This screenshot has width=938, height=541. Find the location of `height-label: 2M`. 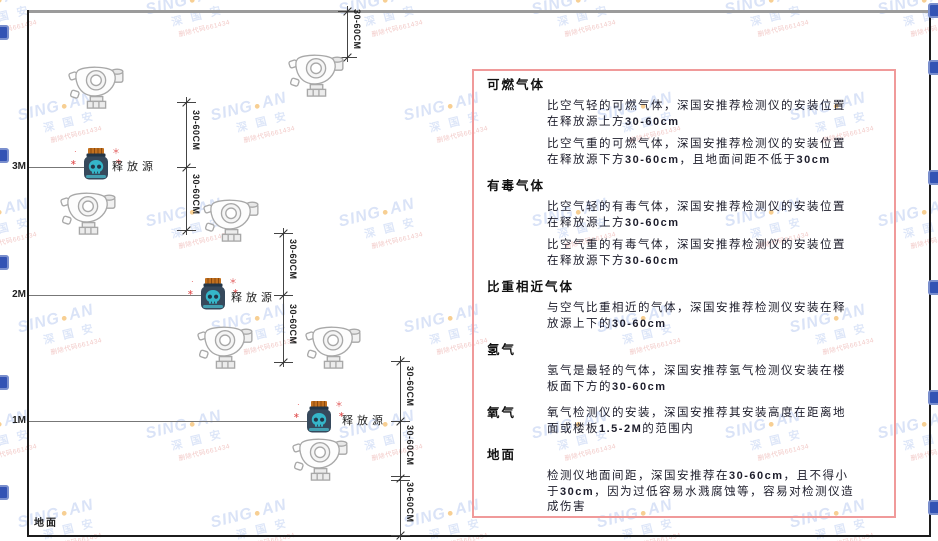

height-label: 2M is located at coordinates (19, 294).